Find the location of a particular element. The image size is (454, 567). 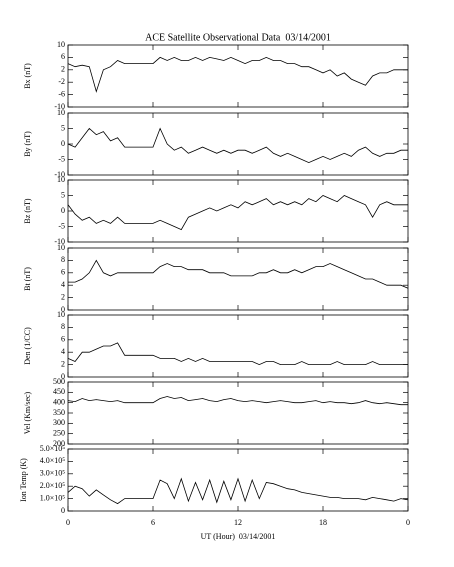

y-axis-label: Ion Temp (K) is located at coordinates (23, 480).